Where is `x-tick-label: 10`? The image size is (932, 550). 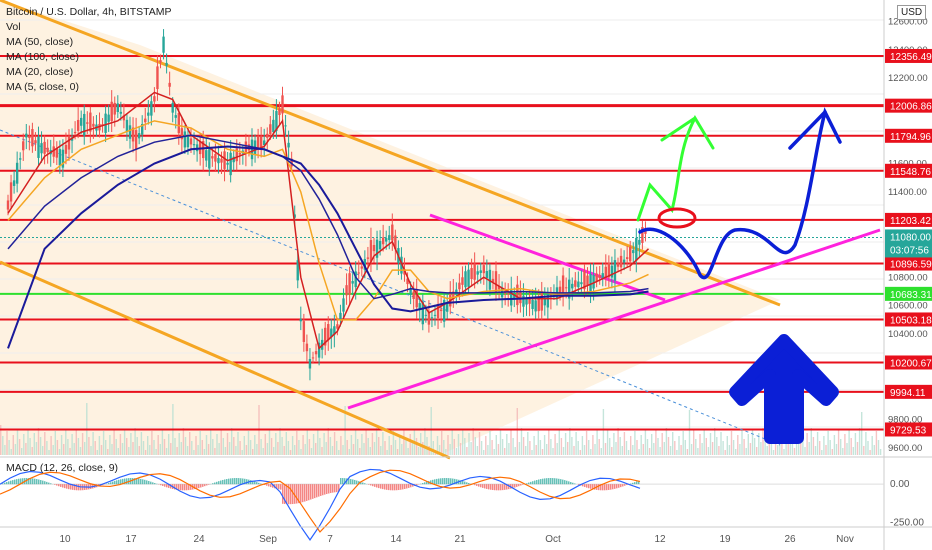
x-tick-label: 10 is located at coordinates (65, 539).